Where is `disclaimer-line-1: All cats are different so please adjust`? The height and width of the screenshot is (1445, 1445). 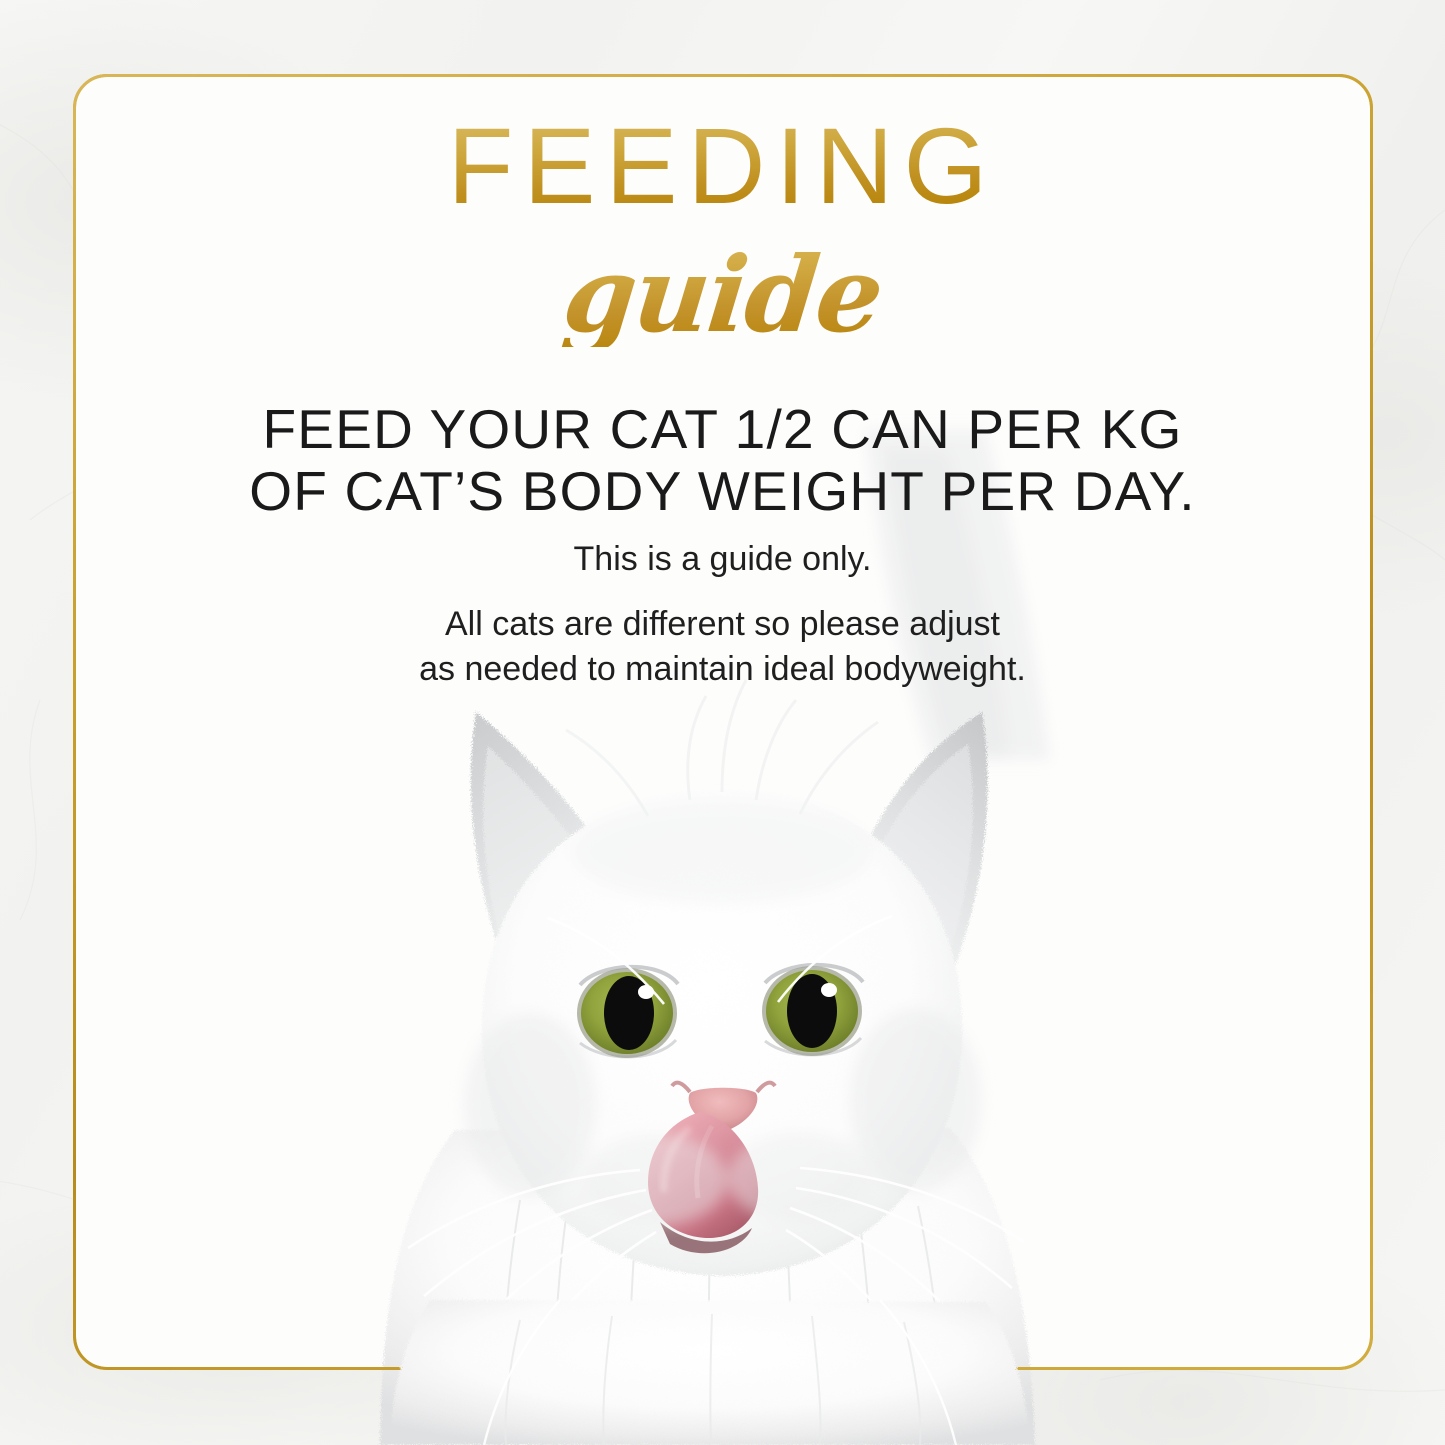 disclaimer-line-1: All cats are different so please adjust is located at coordinates (722, 624).